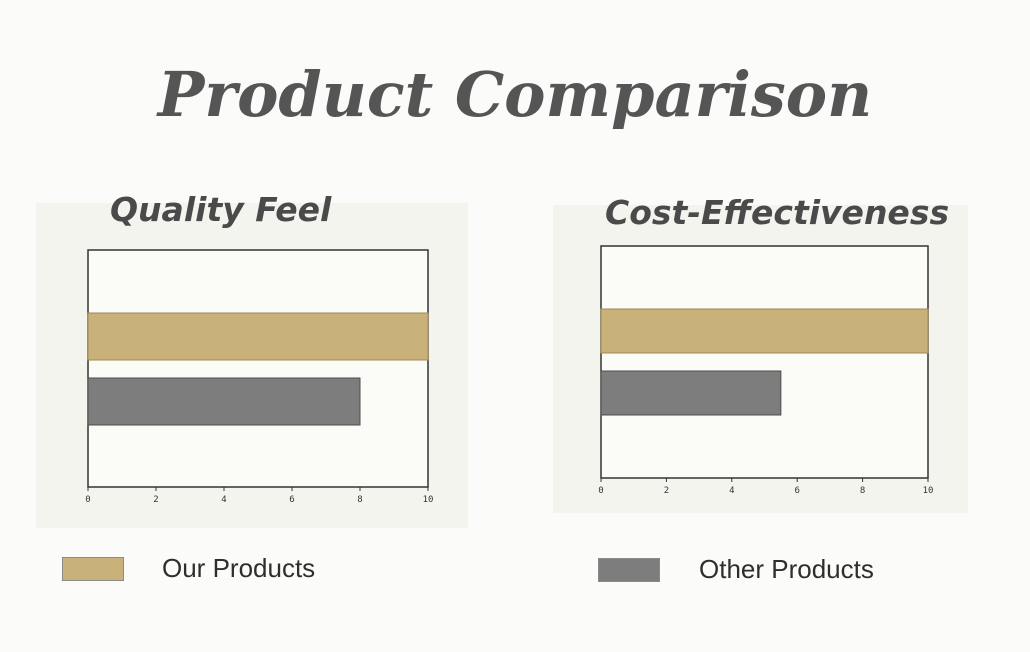 This screenshot has height=652, width=1030. What do you see at coordinates (629, 570) in the screenshot?
I see `legend-swatch-other-products` at bounding box center [629, 570].